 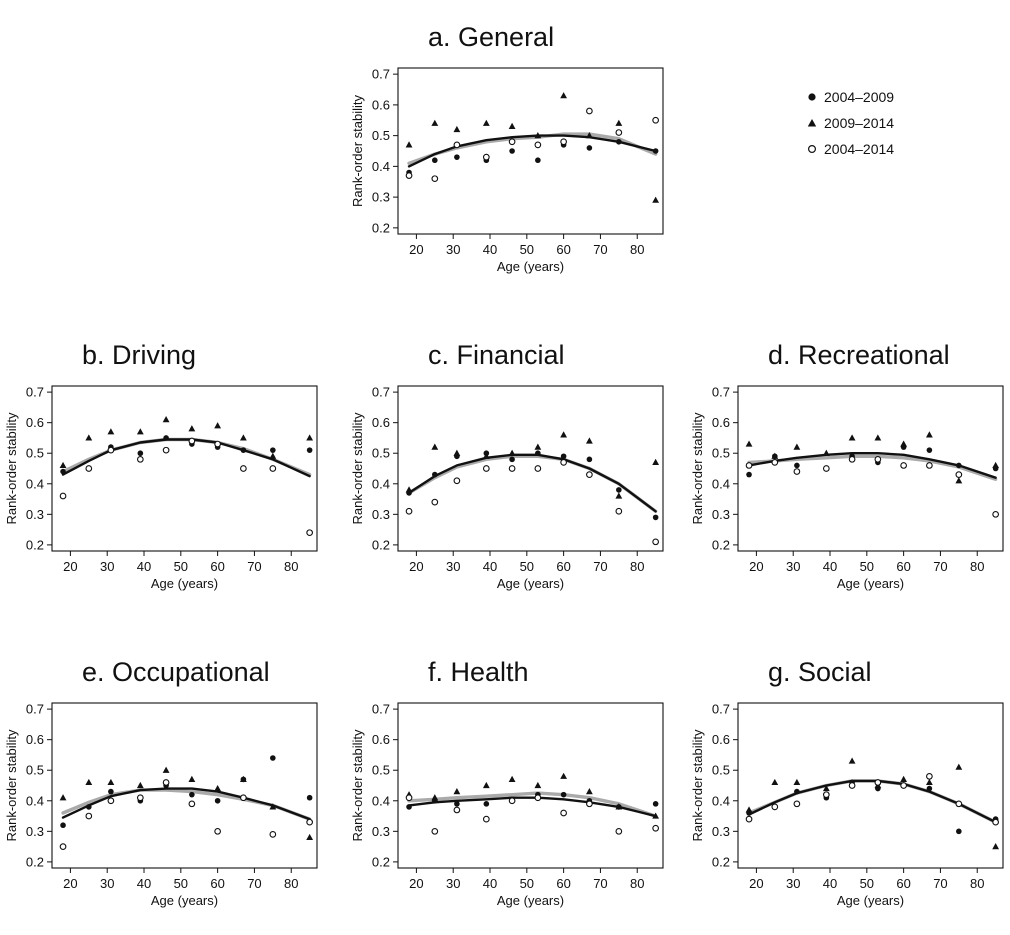 What do you see at coordinates (491, 37) in the screenshot?
I see `panel-a-title: a. General` at bounding box center [491, 37].